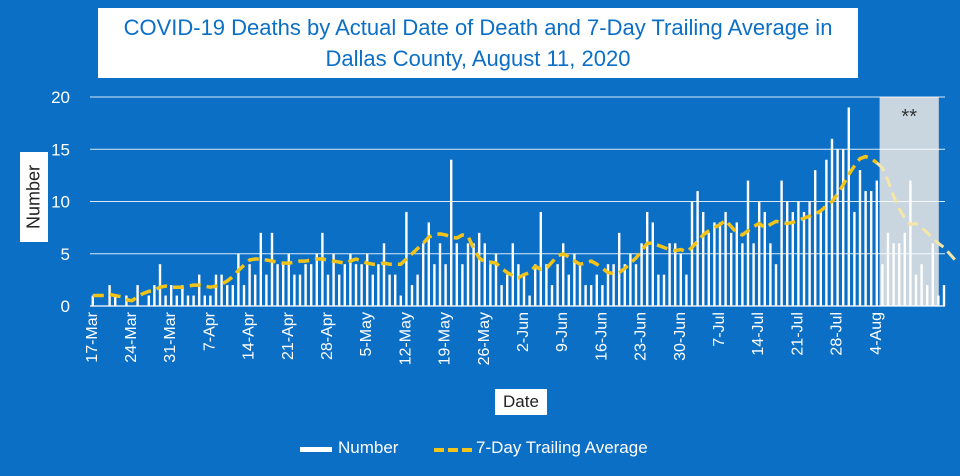  Describe the element at coordinates (909, 117) in the screenshot. I see `shaded-region-label: **` at that location.